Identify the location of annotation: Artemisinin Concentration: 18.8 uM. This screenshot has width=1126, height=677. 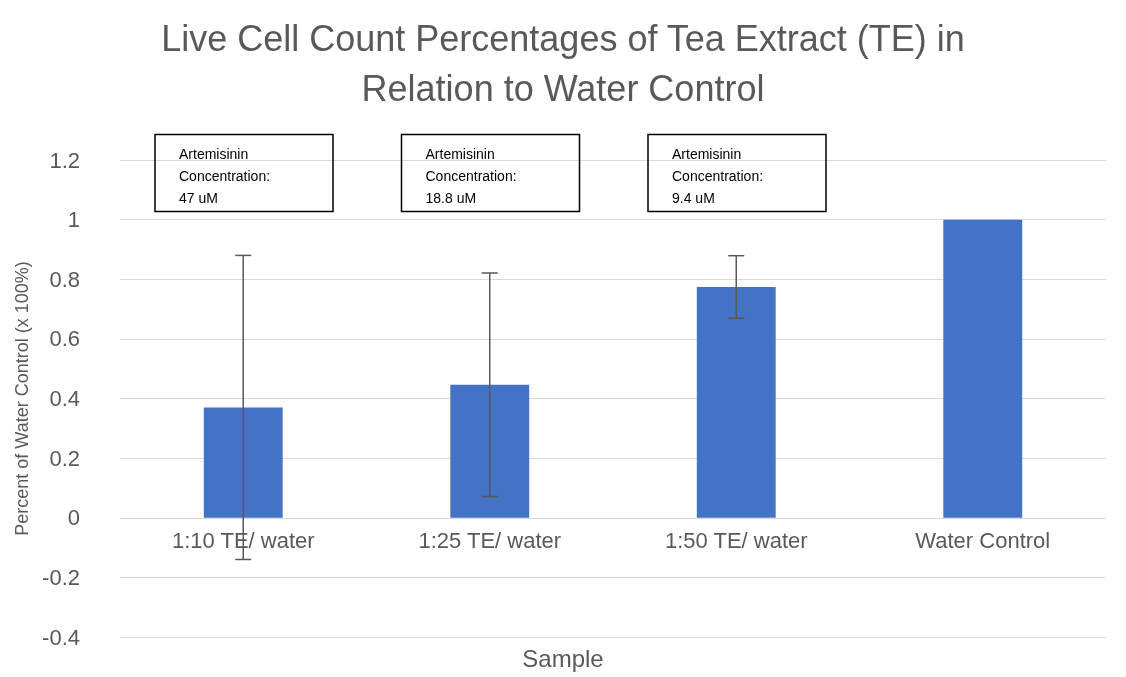
(471, 176).